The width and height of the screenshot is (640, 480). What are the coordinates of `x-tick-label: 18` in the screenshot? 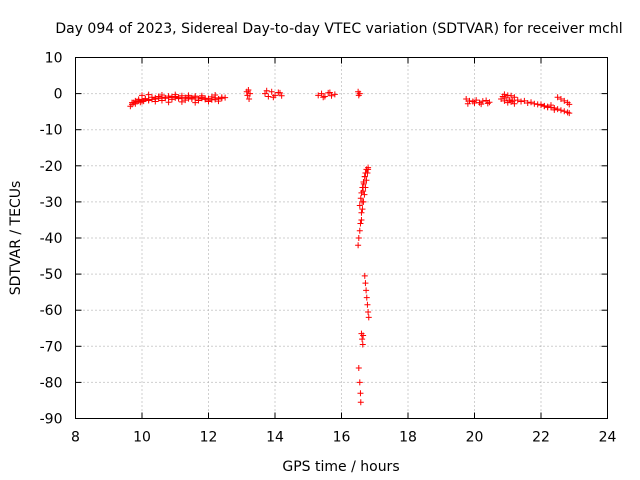 It's located at (408, 438).